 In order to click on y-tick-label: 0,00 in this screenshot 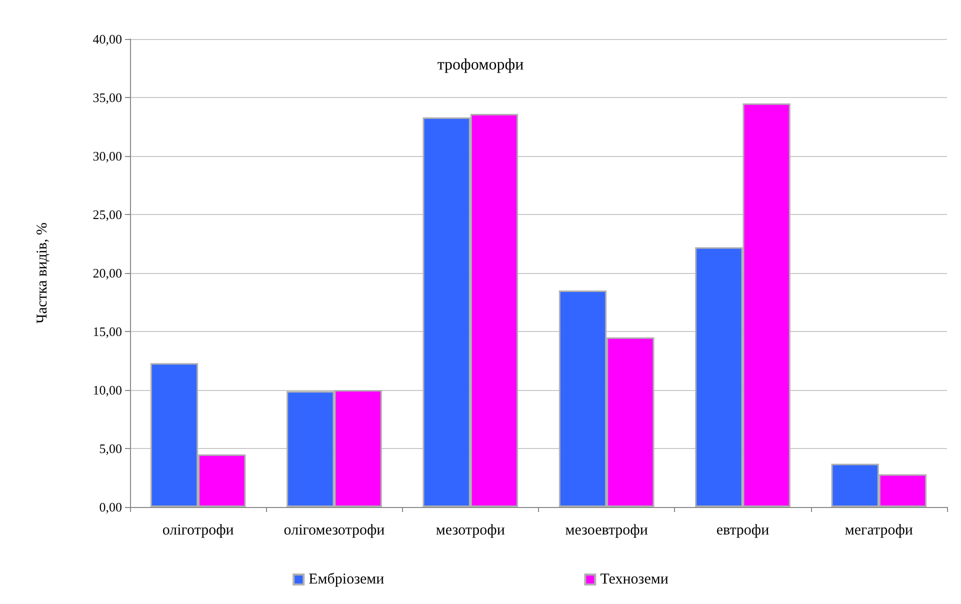, I will do `click(110, 507)`.